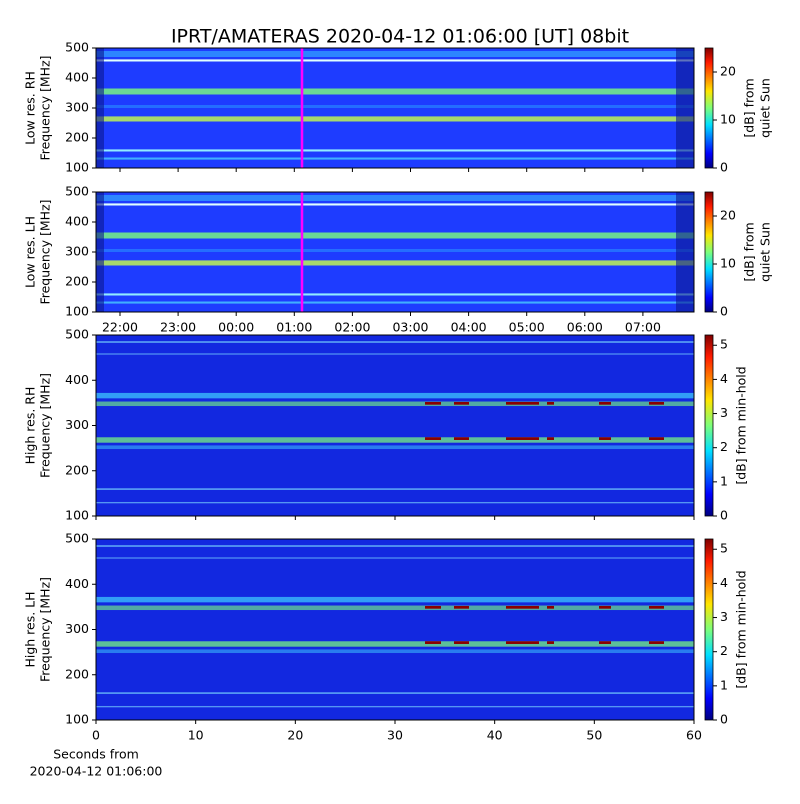  I want to click on x-tick-label: 00:00, so click(236, 327).